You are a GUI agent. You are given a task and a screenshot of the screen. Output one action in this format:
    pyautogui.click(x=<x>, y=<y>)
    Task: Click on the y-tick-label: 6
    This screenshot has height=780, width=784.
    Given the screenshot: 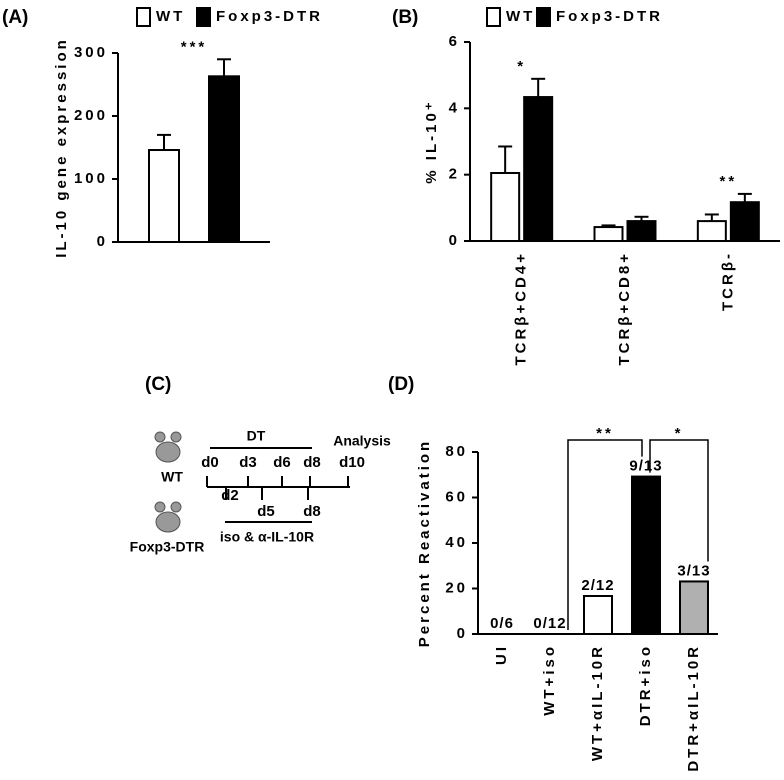 What is the action you would take?
    pyautogui.click(x=454, y=41)
    